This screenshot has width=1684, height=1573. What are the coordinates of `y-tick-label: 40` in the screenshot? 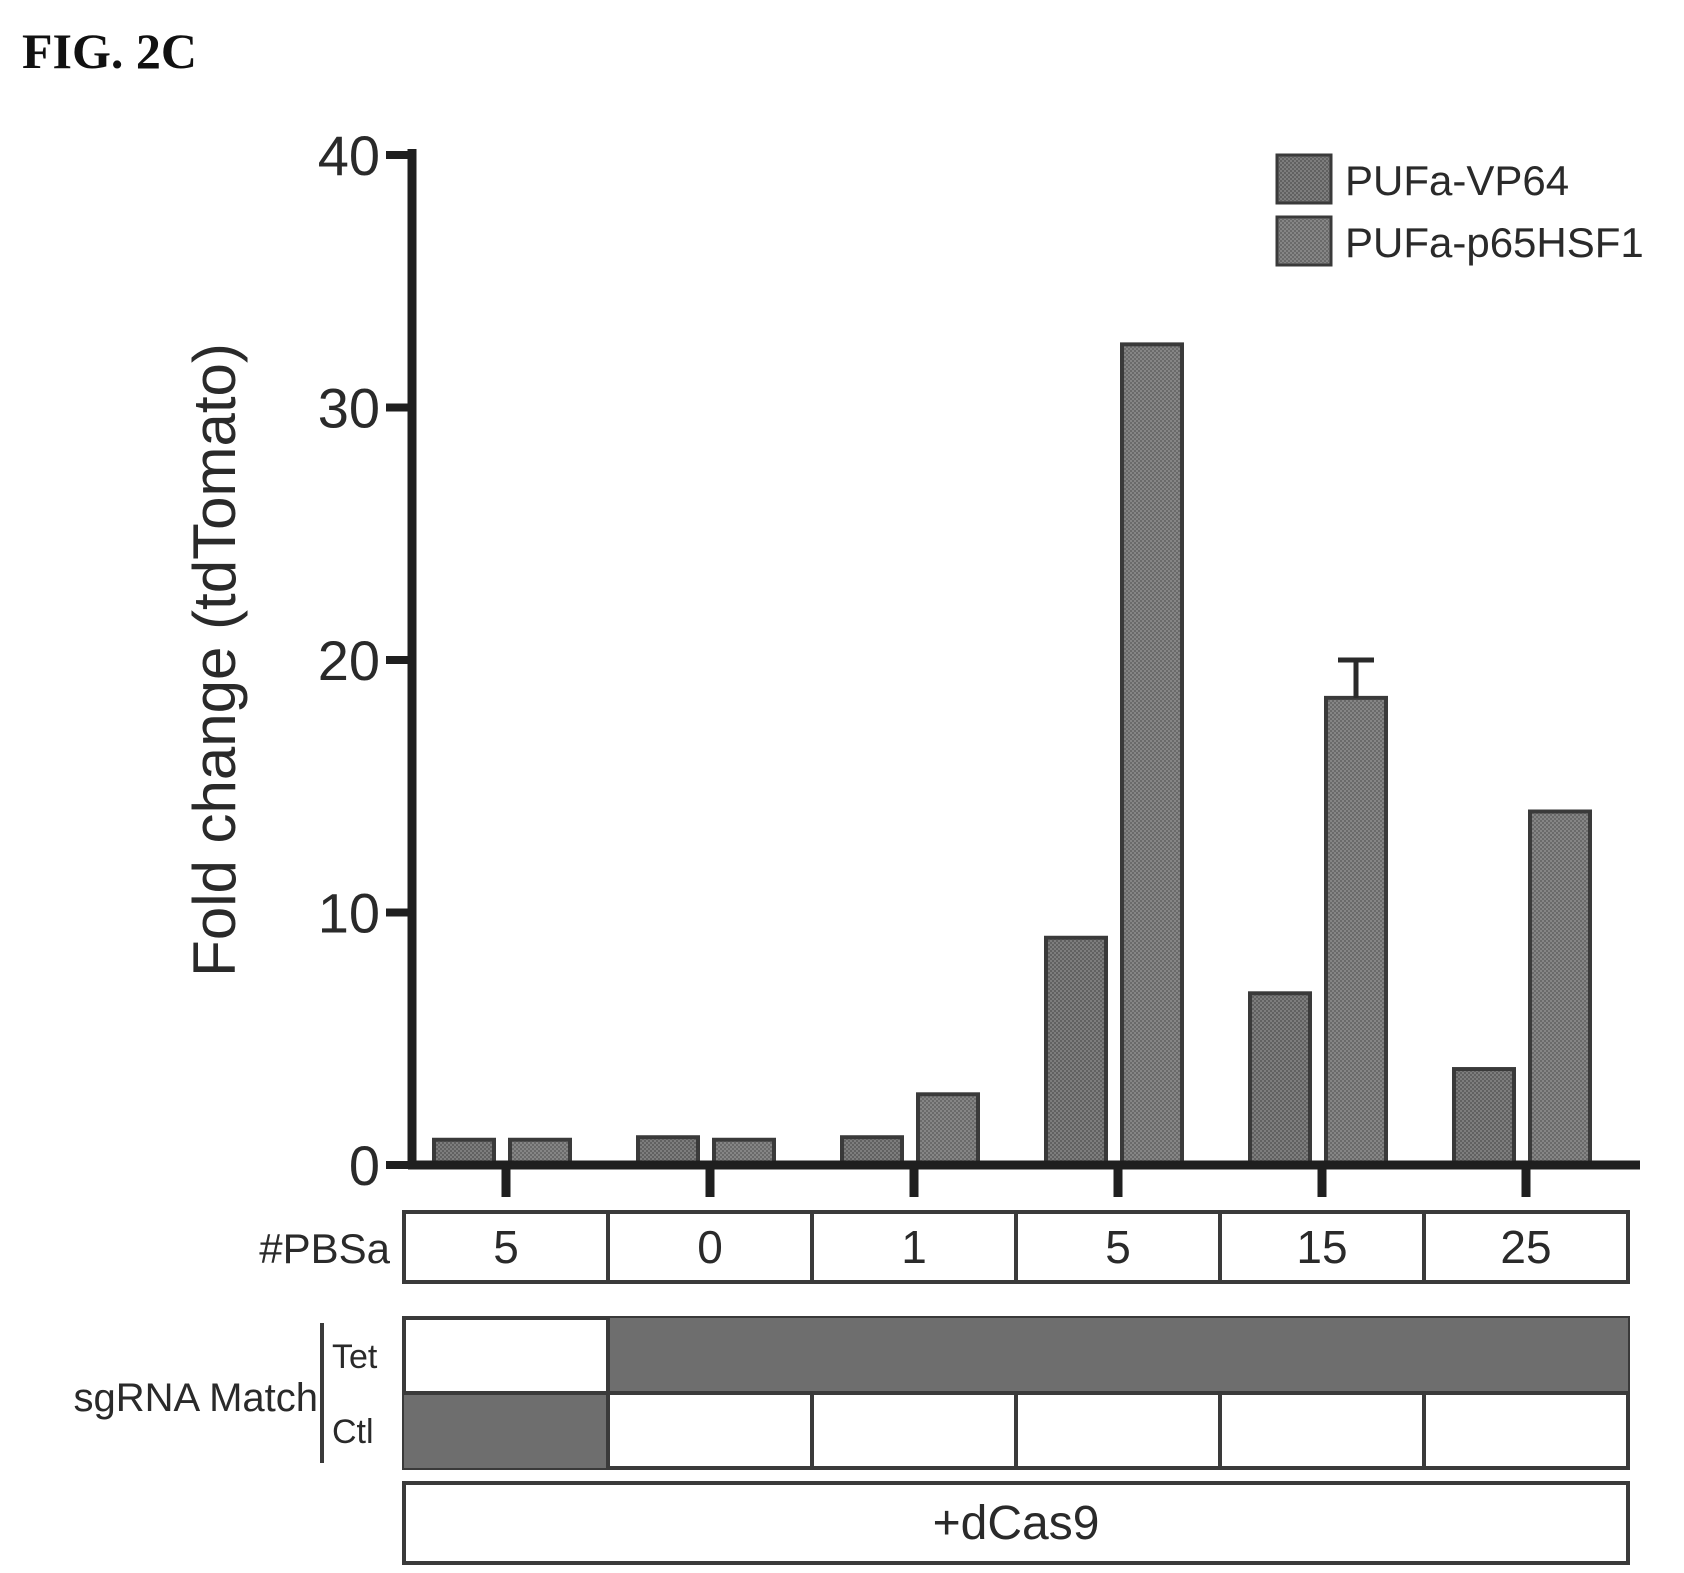 It's located at (349, 155).